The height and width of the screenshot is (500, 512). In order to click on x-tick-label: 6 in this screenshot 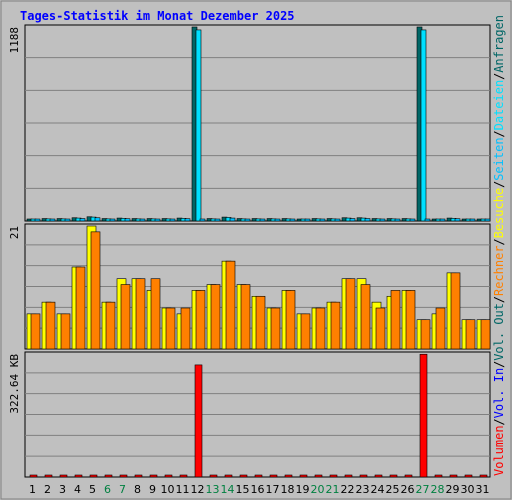, I will do `click(107, 489)`.